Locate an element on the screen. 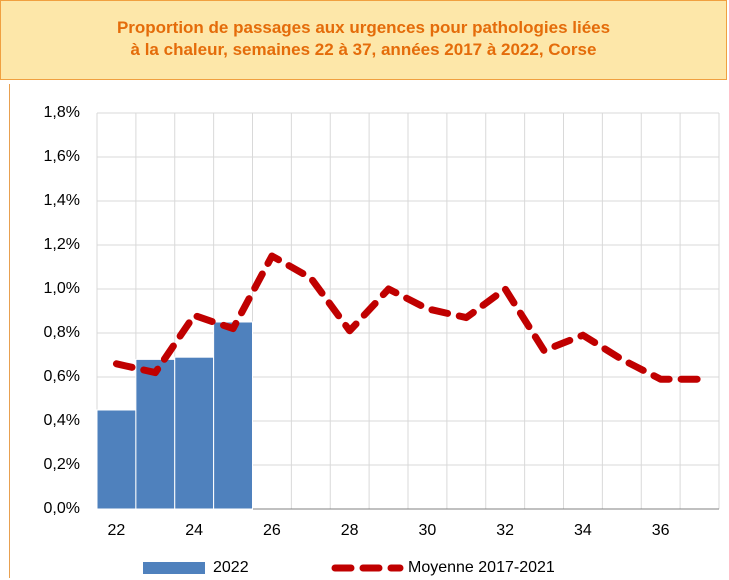 Image resolution: width=729 pixels, height=580 pixels. x-tick-label: 24 is located at coordinates (194, 530).